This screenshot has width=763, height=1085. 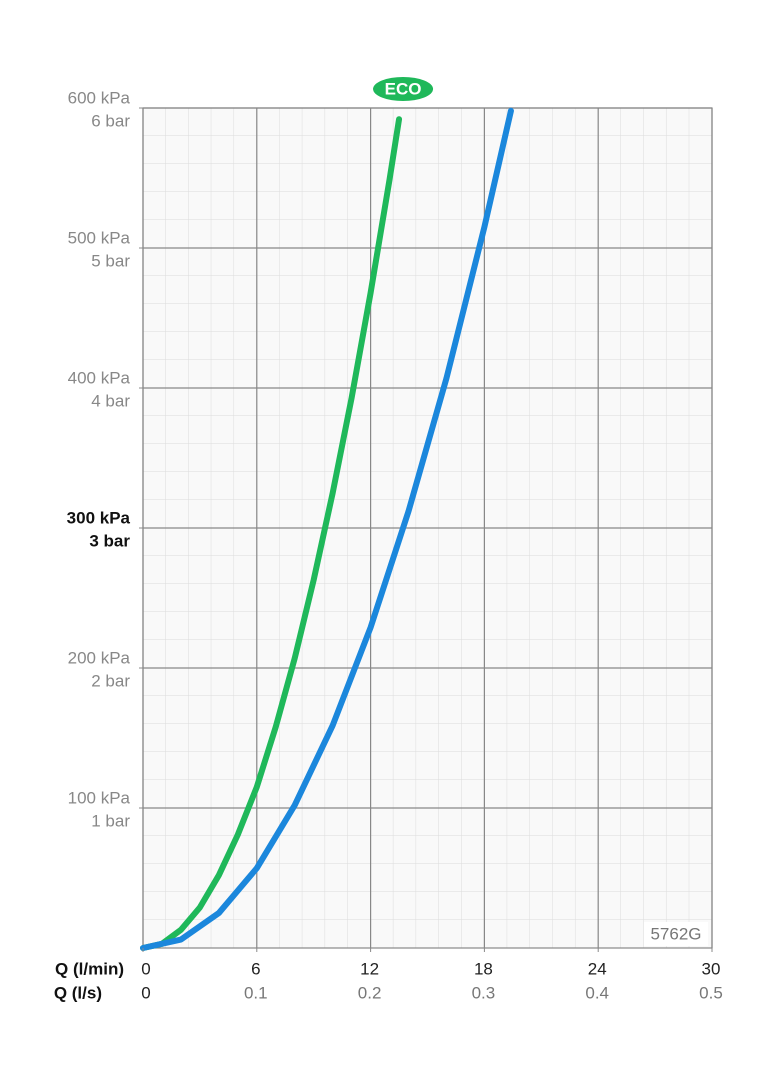 I want to click on y2-tick-label: 3 bar, so click(x=109, y=540).